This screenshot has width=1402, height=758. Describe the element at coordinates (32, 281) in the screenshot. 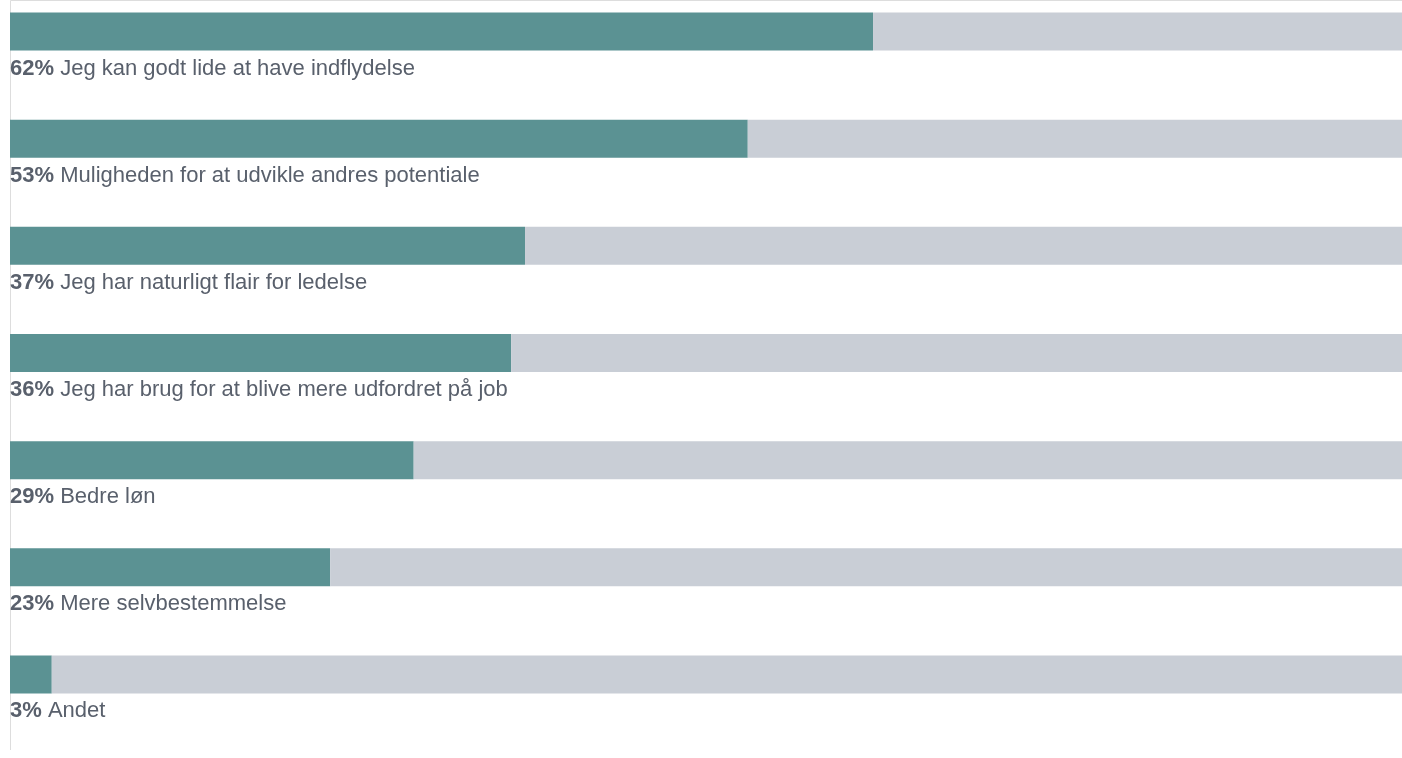

I see `data-label: 37%` at that location.